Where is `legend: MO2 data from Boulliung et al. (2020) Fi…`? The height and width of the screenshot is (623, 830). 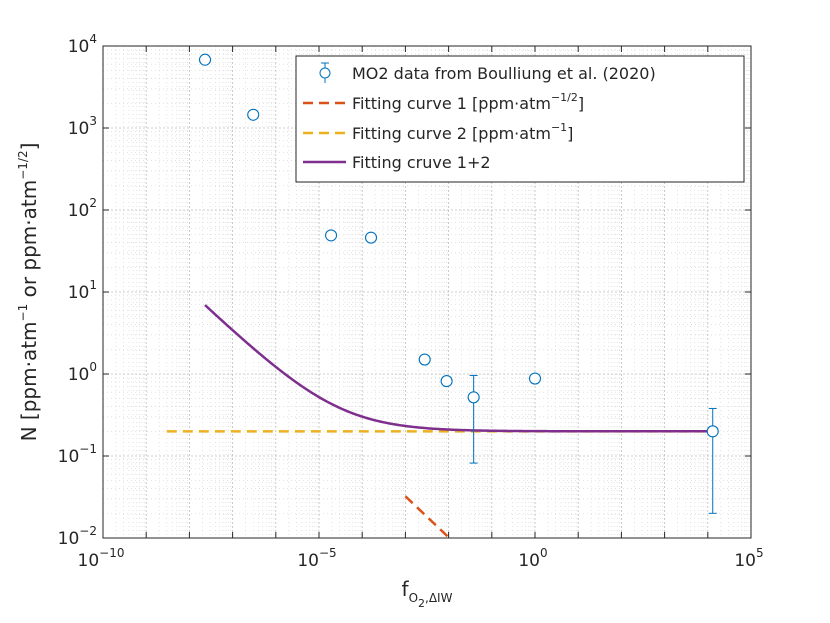 legend: MO2 data from Boulliung et al. (2020) Fi… is located at coordinates (520, 119).